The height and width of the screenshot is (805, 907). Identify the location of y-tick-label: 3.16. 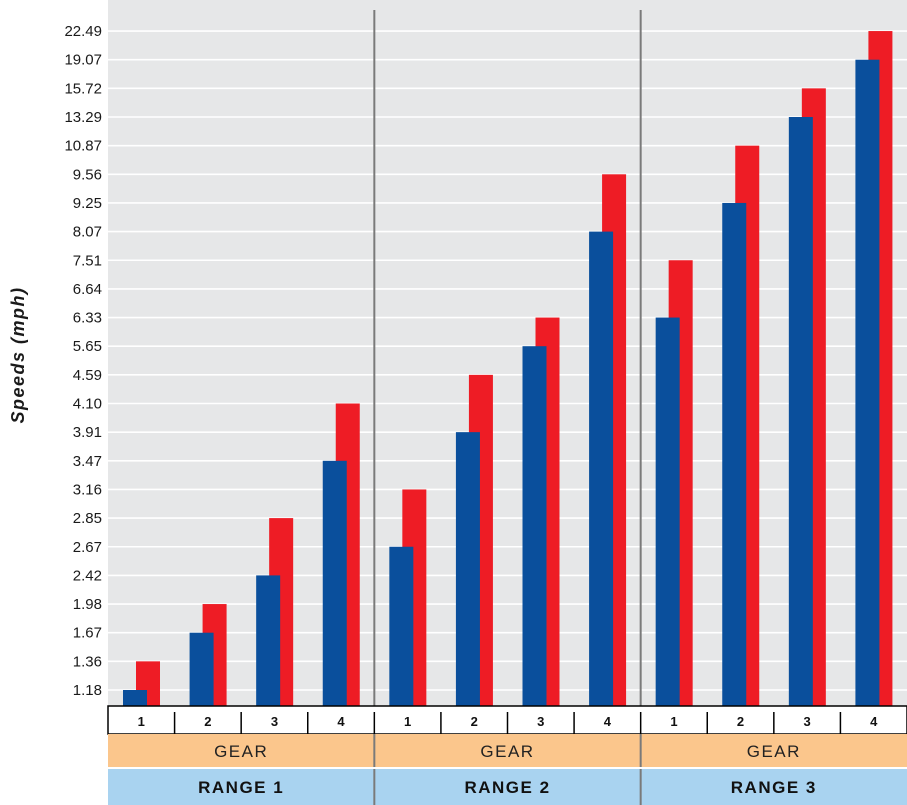
(87, 489).